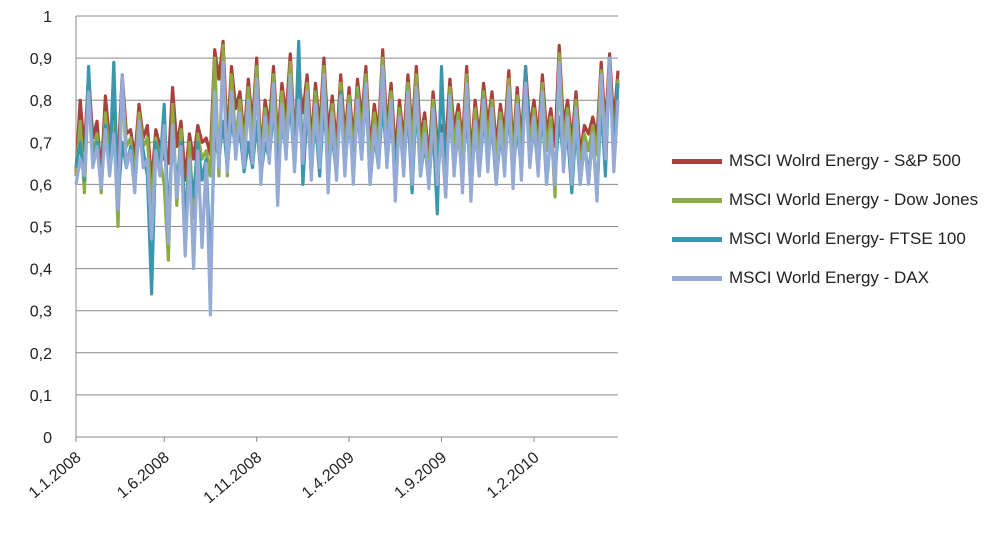 This screenshot has height=542, width=995. What do you see at coordinates (697, 278) in the screenshot?
I see `legend-swatch-dax` at bounding box center [697, 278].